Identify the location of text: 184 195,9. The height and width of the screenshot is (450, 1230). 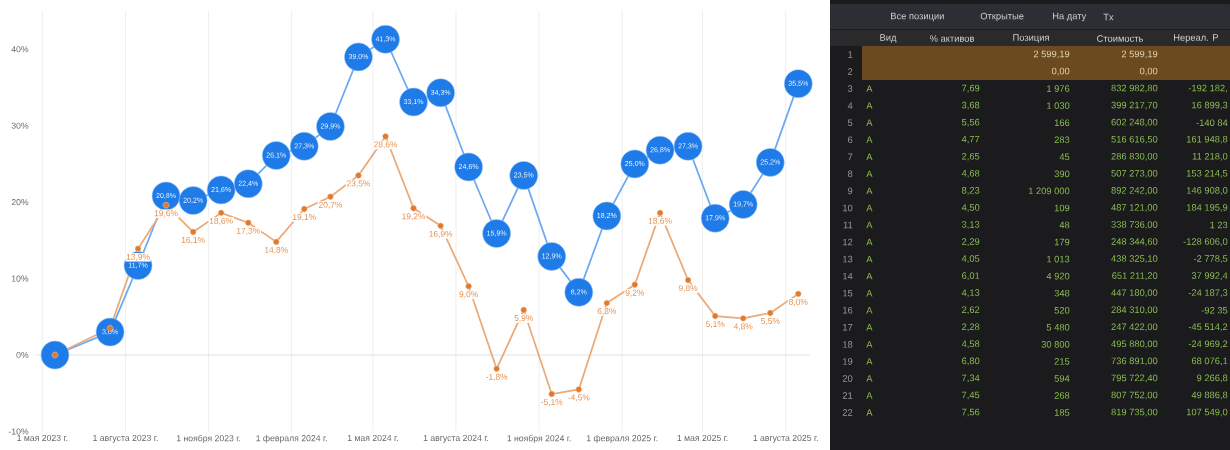
(1207, 208).